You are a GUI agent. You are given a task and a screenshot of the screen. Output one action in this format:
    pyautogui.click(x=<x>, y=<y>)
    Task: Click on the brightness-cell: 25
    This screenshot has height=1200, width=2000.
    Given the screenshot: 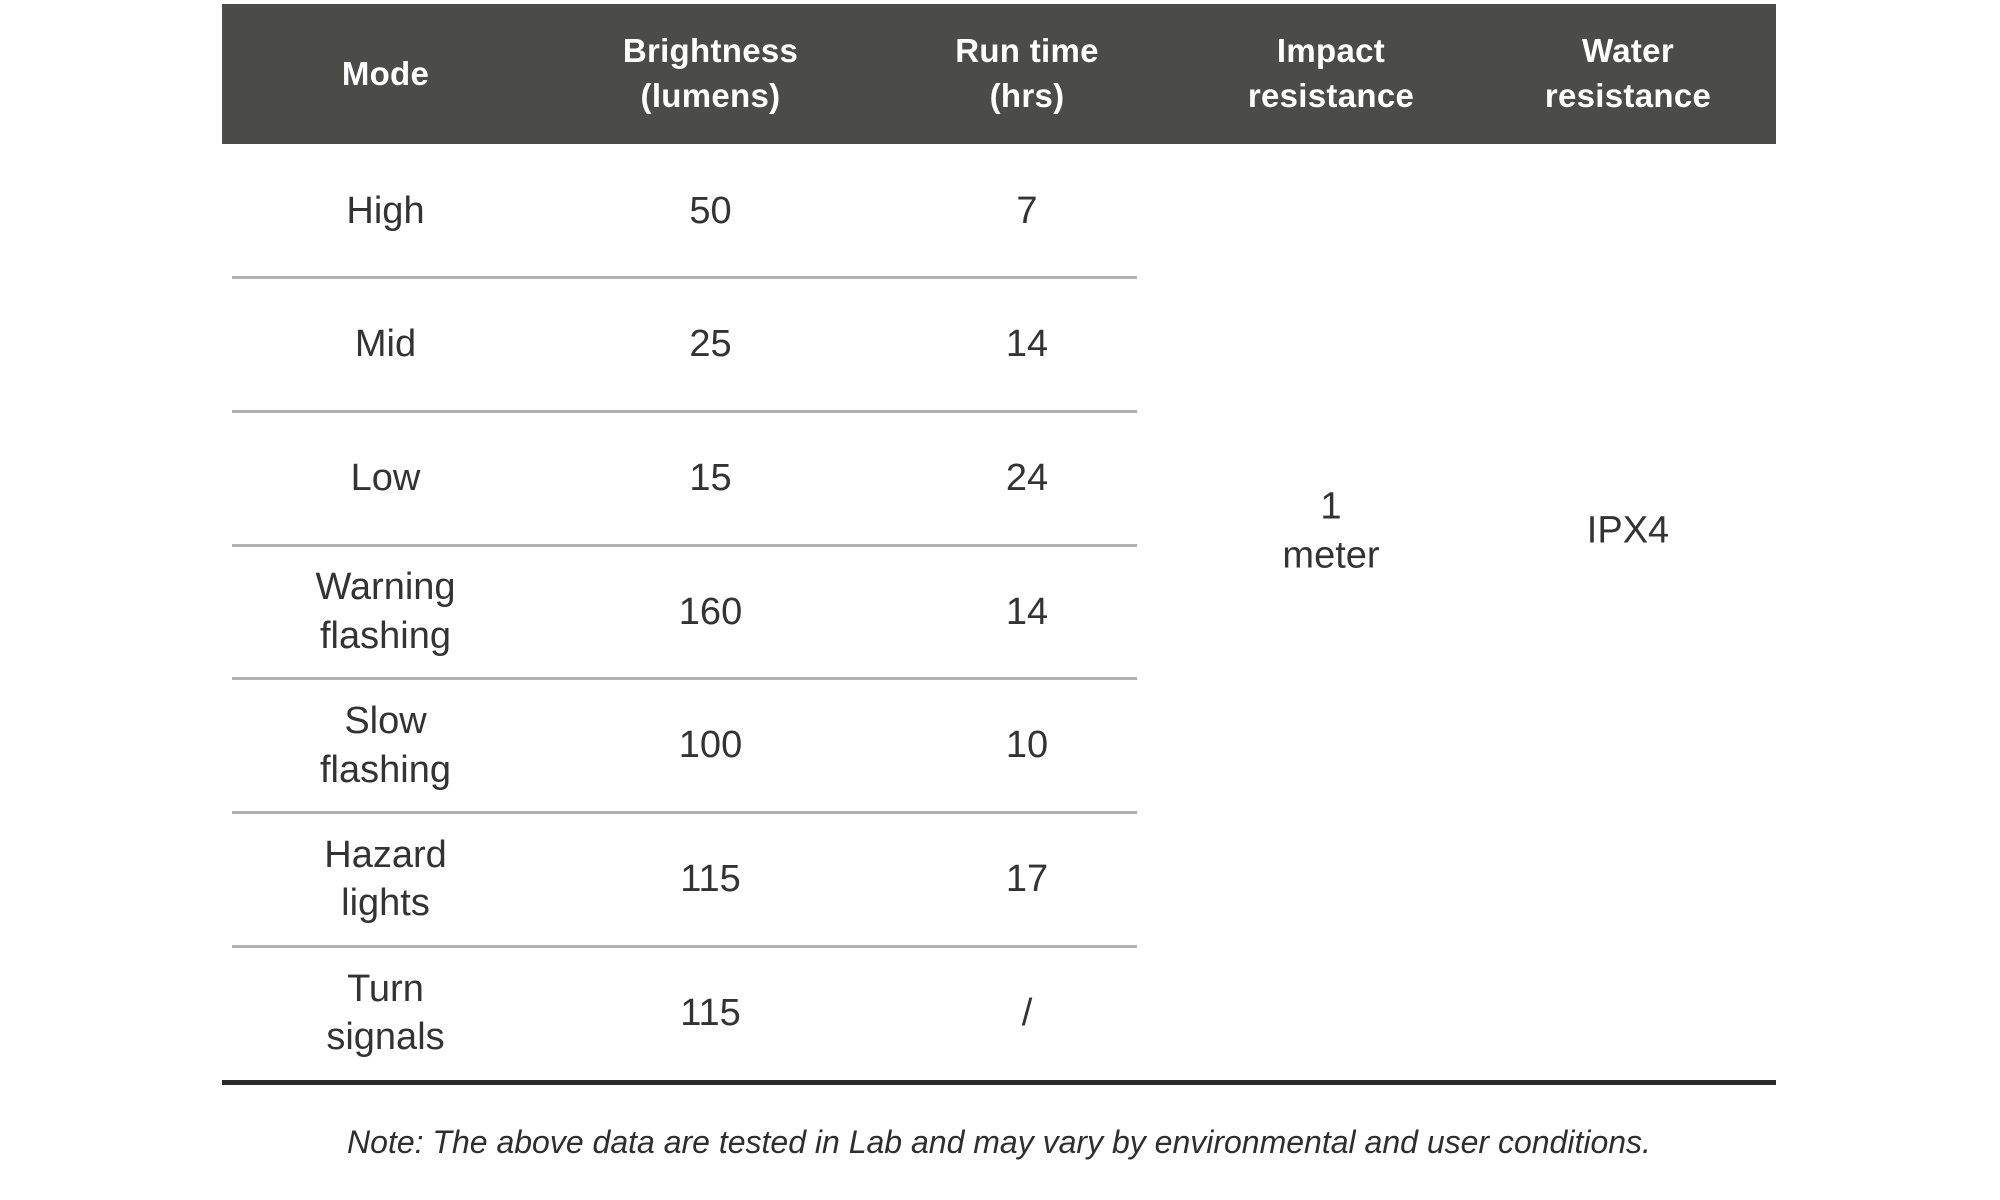 What is the action you would take?
    pyautogui.click(x=710, y=344)
    